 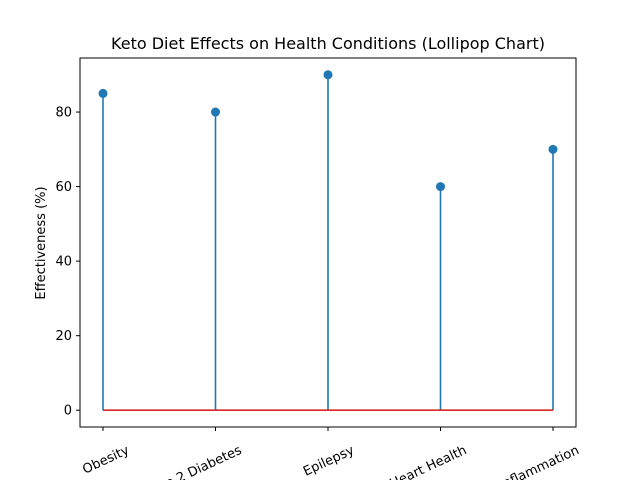 I want to click on y-tick-label-0: 0, so click(x=68, y=411).